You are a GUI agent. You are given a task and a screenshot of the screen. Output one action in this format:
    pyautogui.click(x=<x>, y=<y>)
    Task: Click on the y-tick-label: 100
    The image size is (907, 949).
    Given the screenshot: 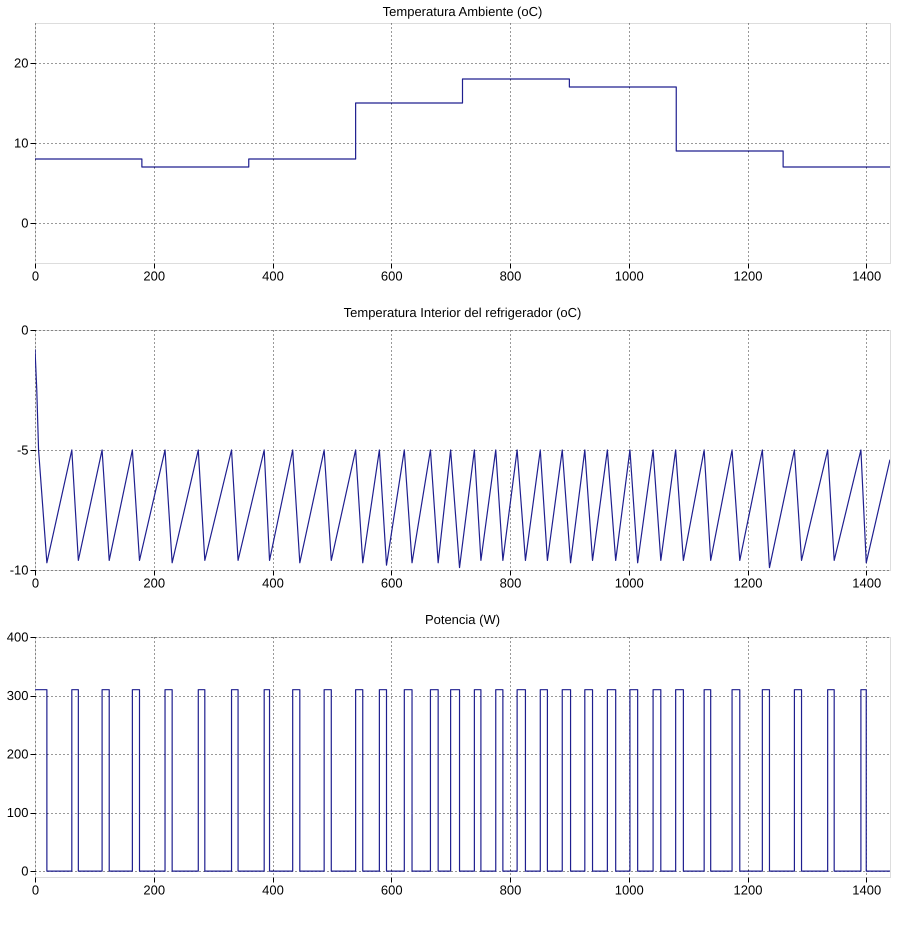 What is the action you would take?
    pyautogui.click(x=17, y=812)
    